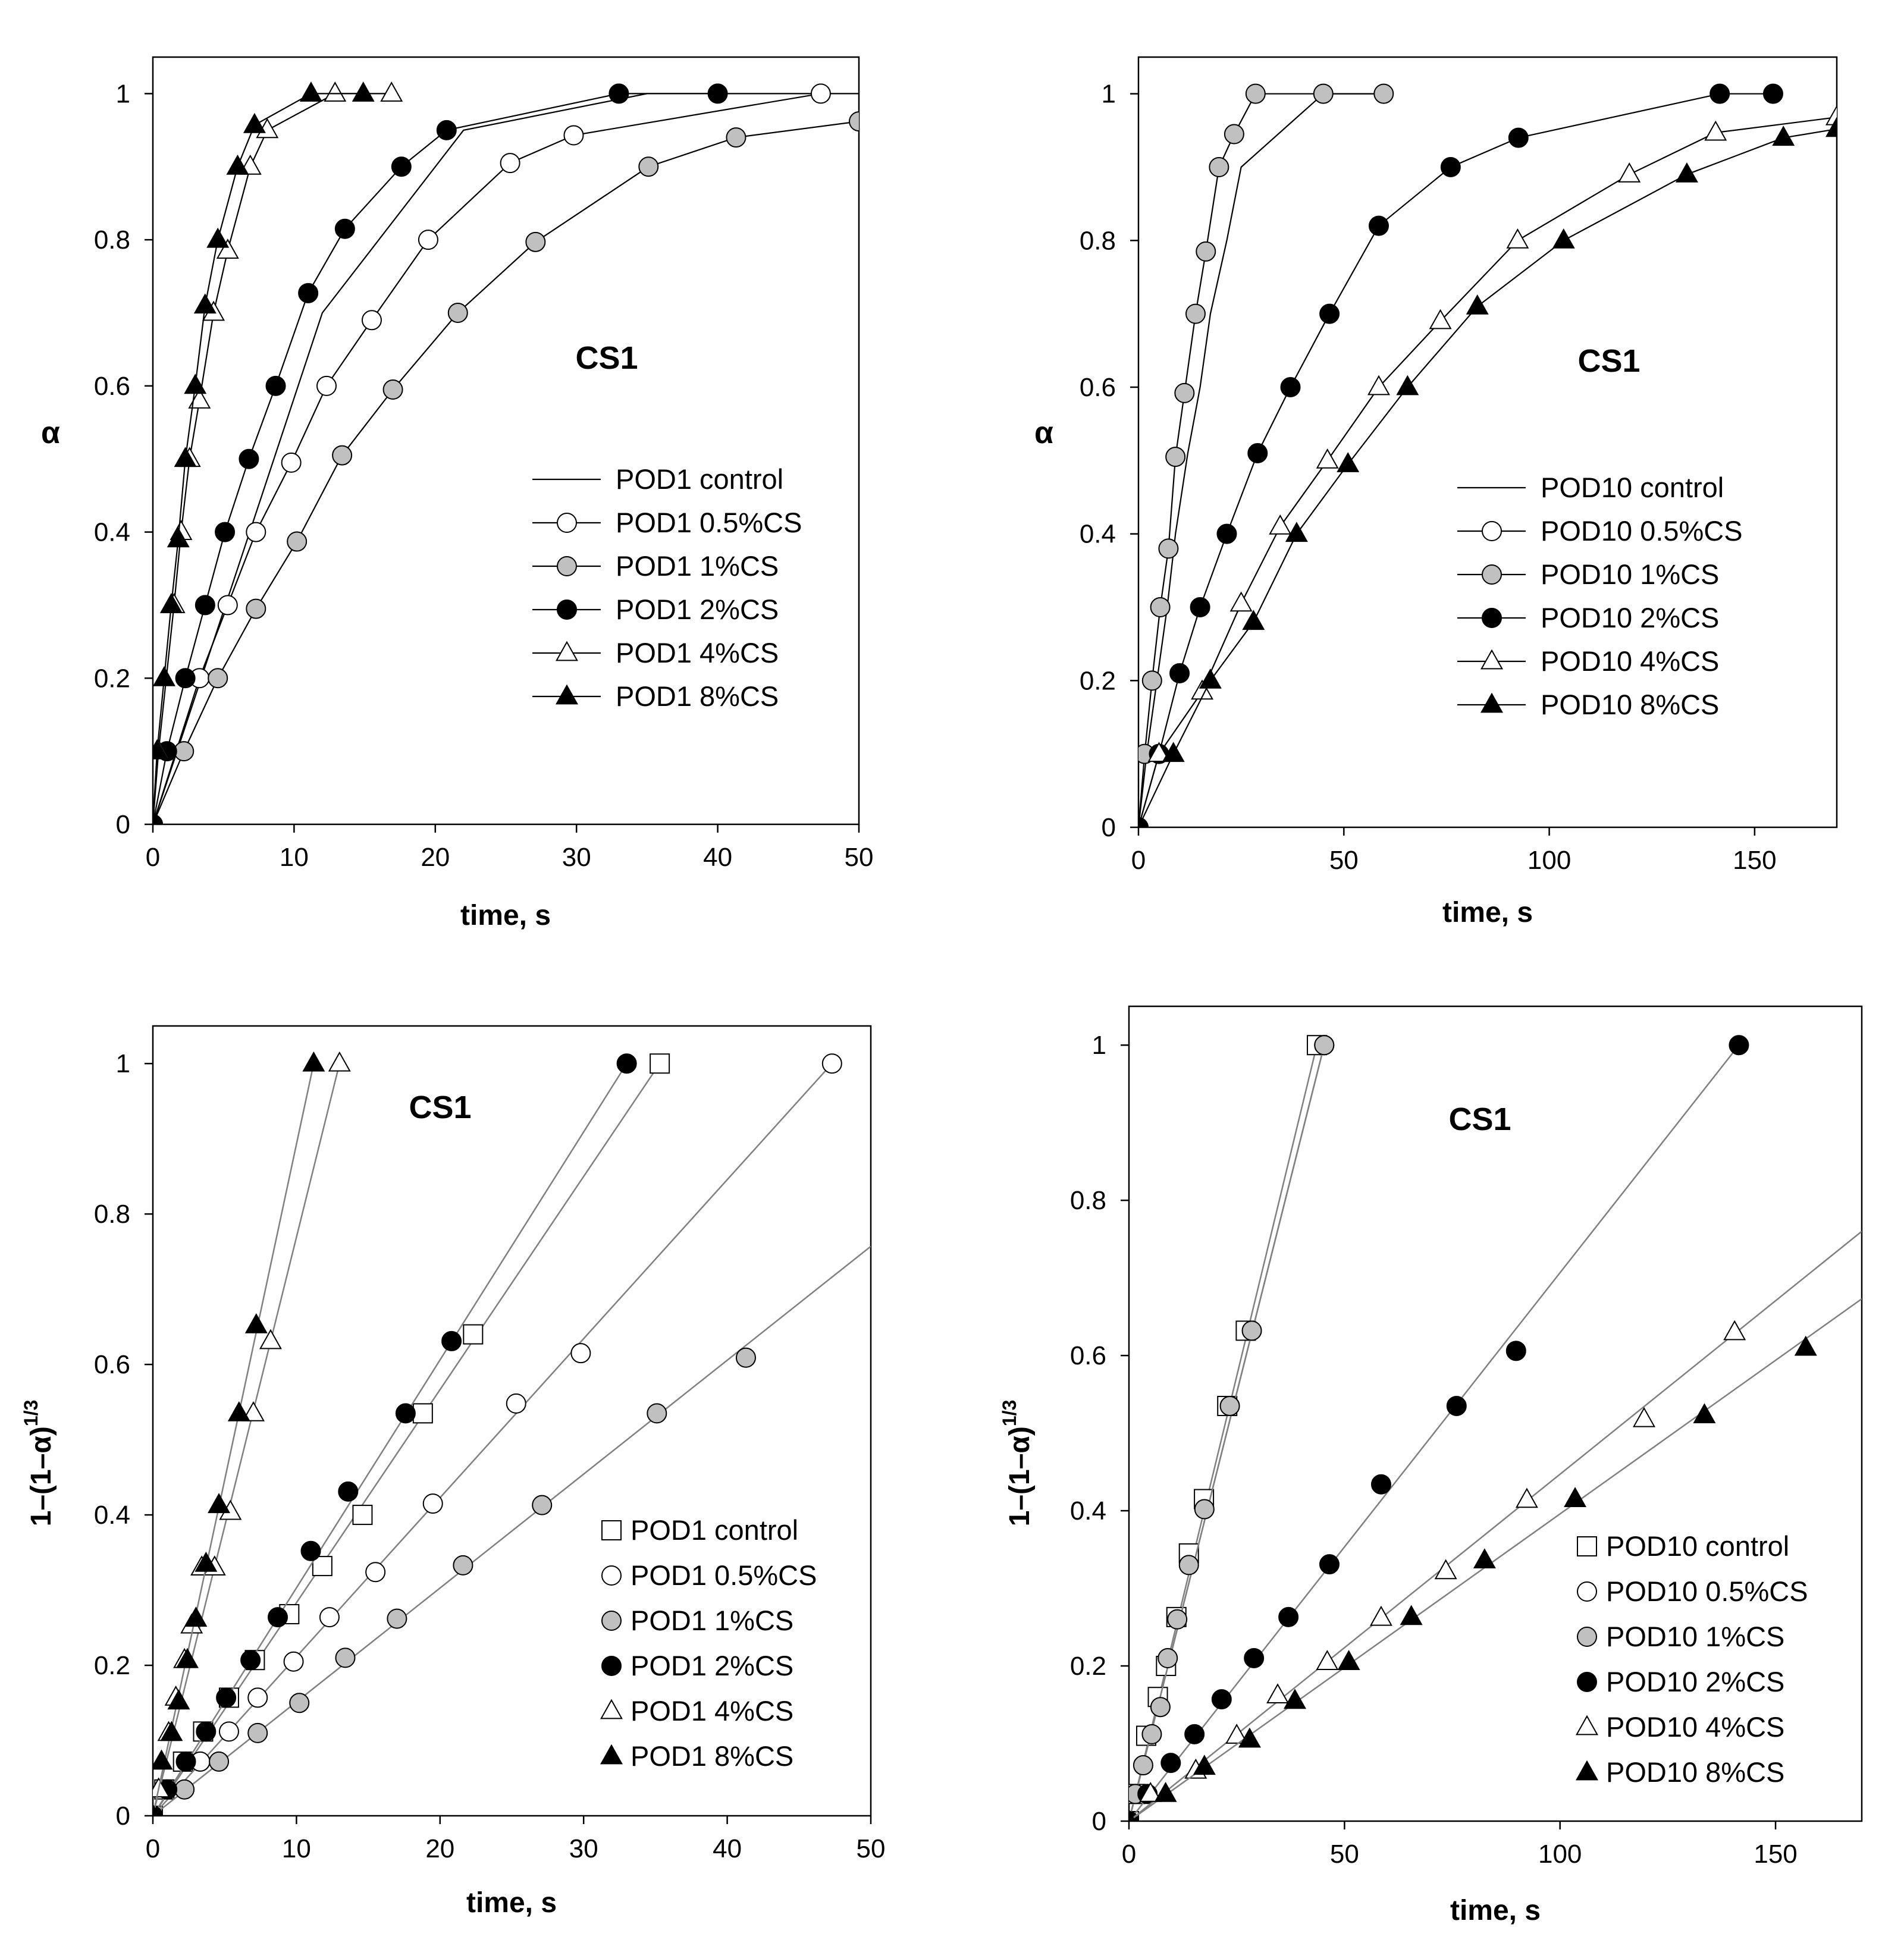 This screenshot has width=1904, height=1949. I want to click on legend-item: POD1 control, so click(699, 1530).